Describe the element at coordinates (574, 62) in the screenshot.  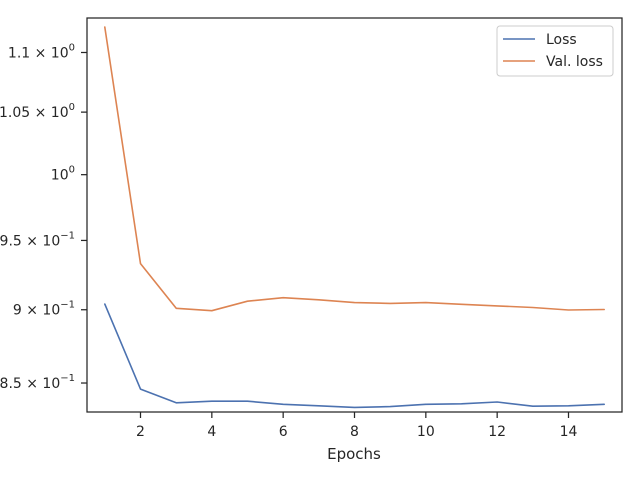
I see `legend-label: Val. loss` at that location.